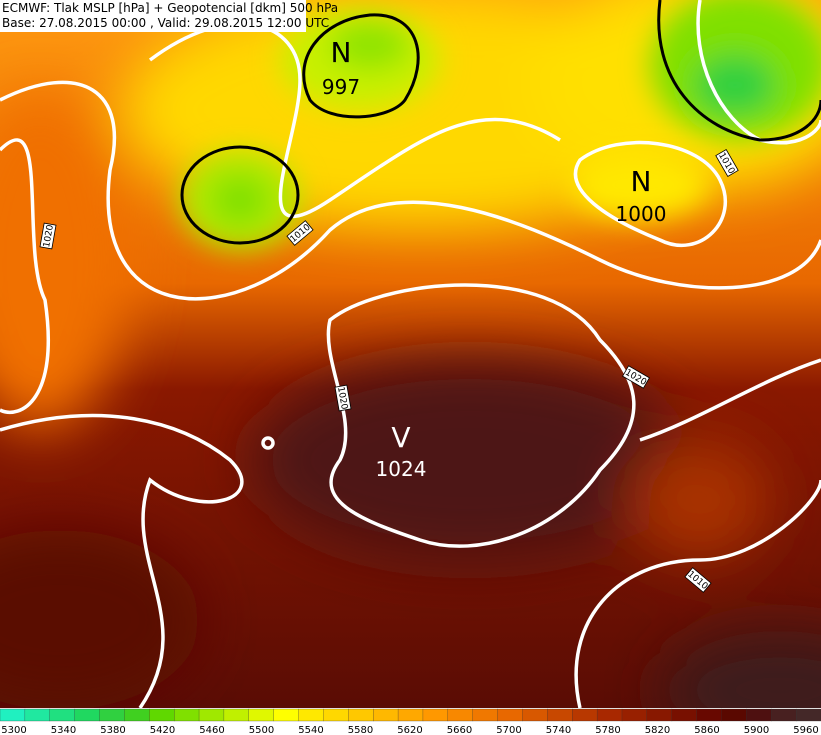 This screenshot has width=821, height=735. Describe the element at coordinates (657, 730) in the screenshot. I see `colorbar-tick-label: 5820` at that location.